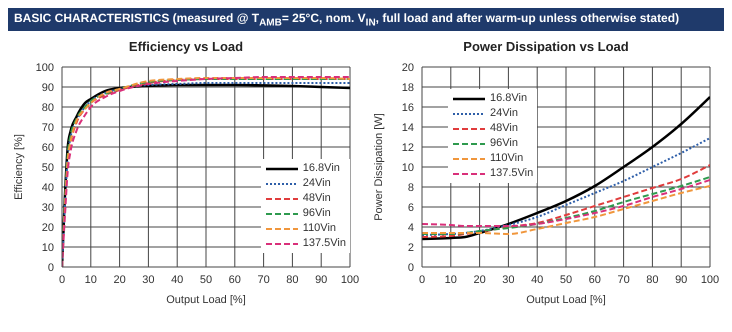  What do you see at coordinates (546, 47) in the screenshot?
I see `chart-title: Power Dissipation vs Load` at bounding box center [546, 47].